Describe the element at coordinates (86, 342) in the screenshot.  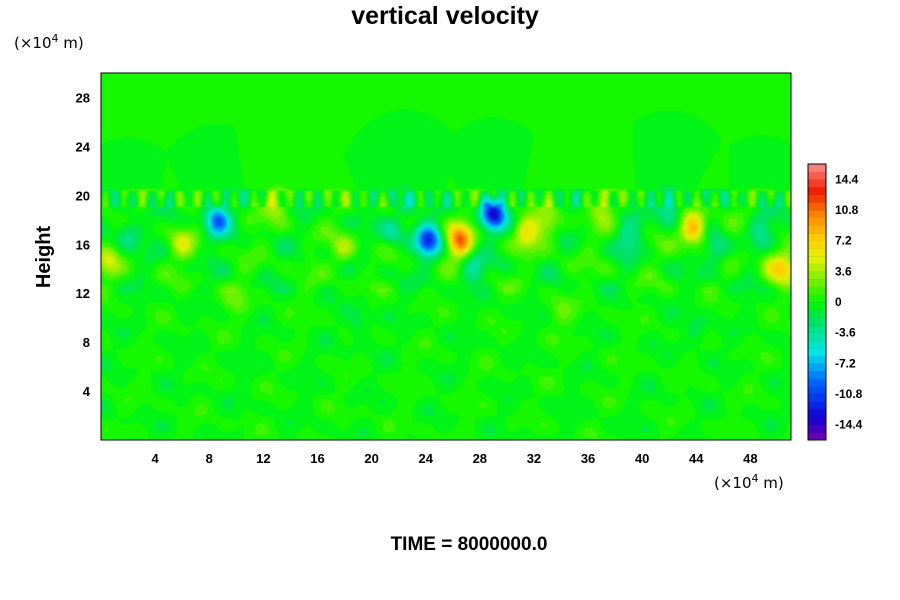
I see `y-tick-label: 8` at that location.